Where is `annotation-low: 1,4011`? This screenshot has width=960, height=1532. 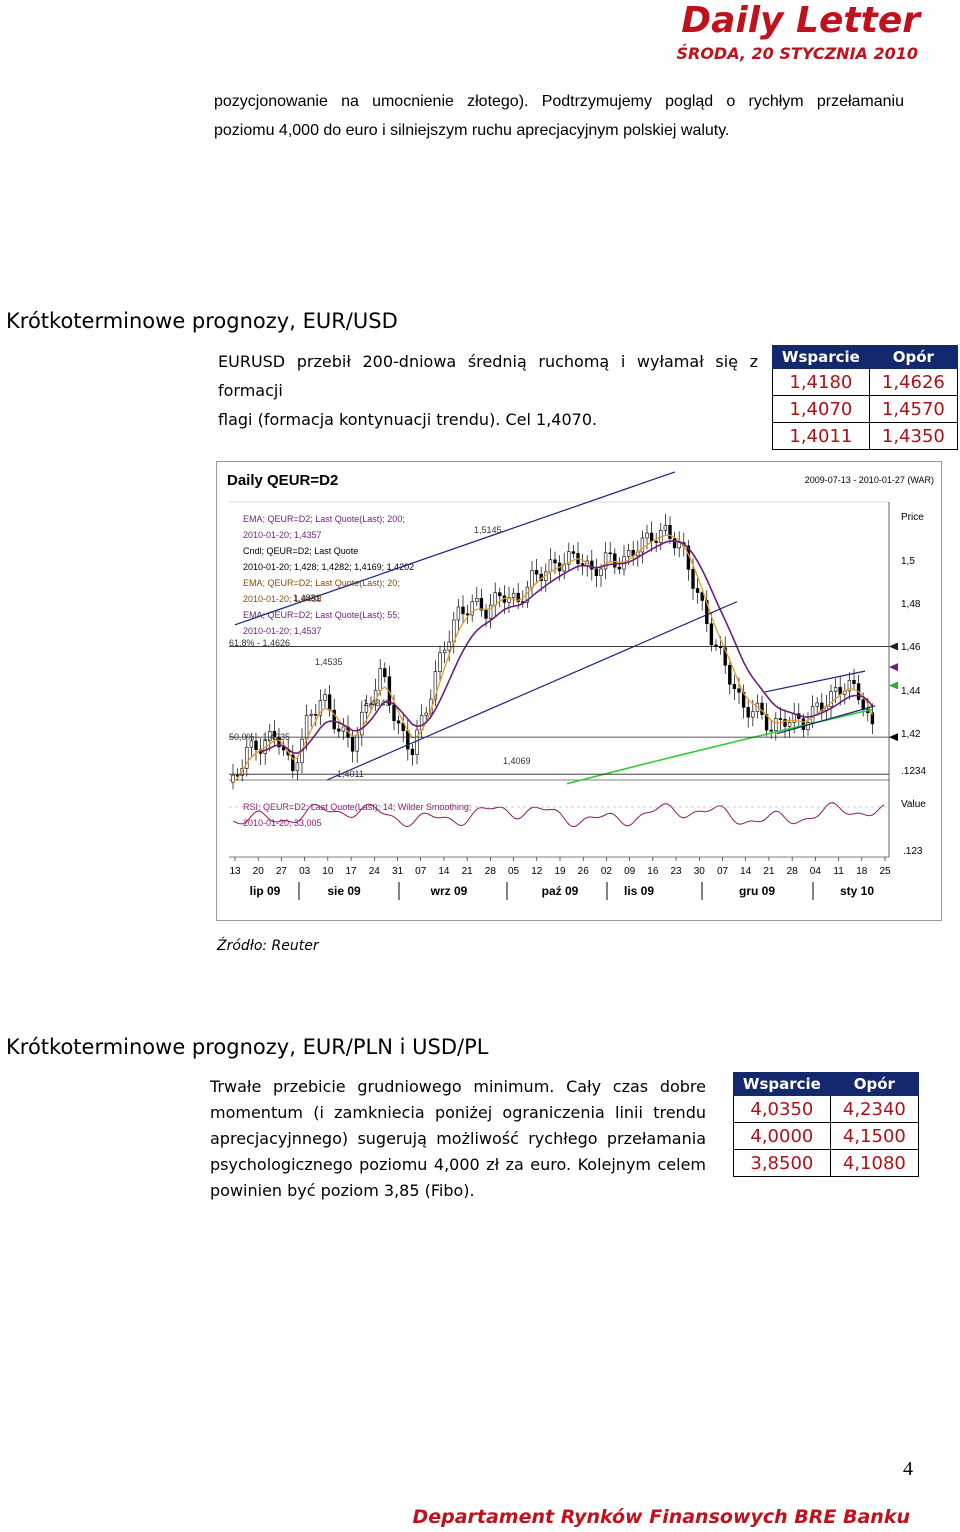 annotation-low: 1,4011 is located at coordinates (350, 774).